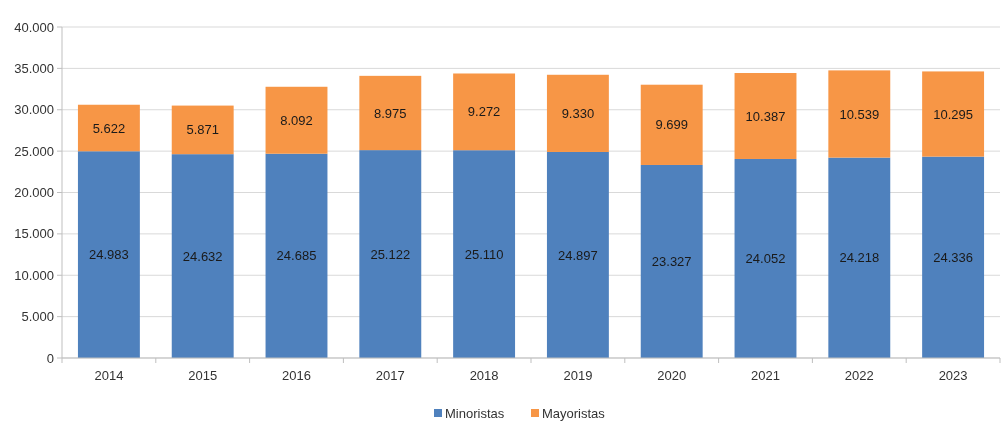  I want to click on data-label: 10.387, so click(765, 116).